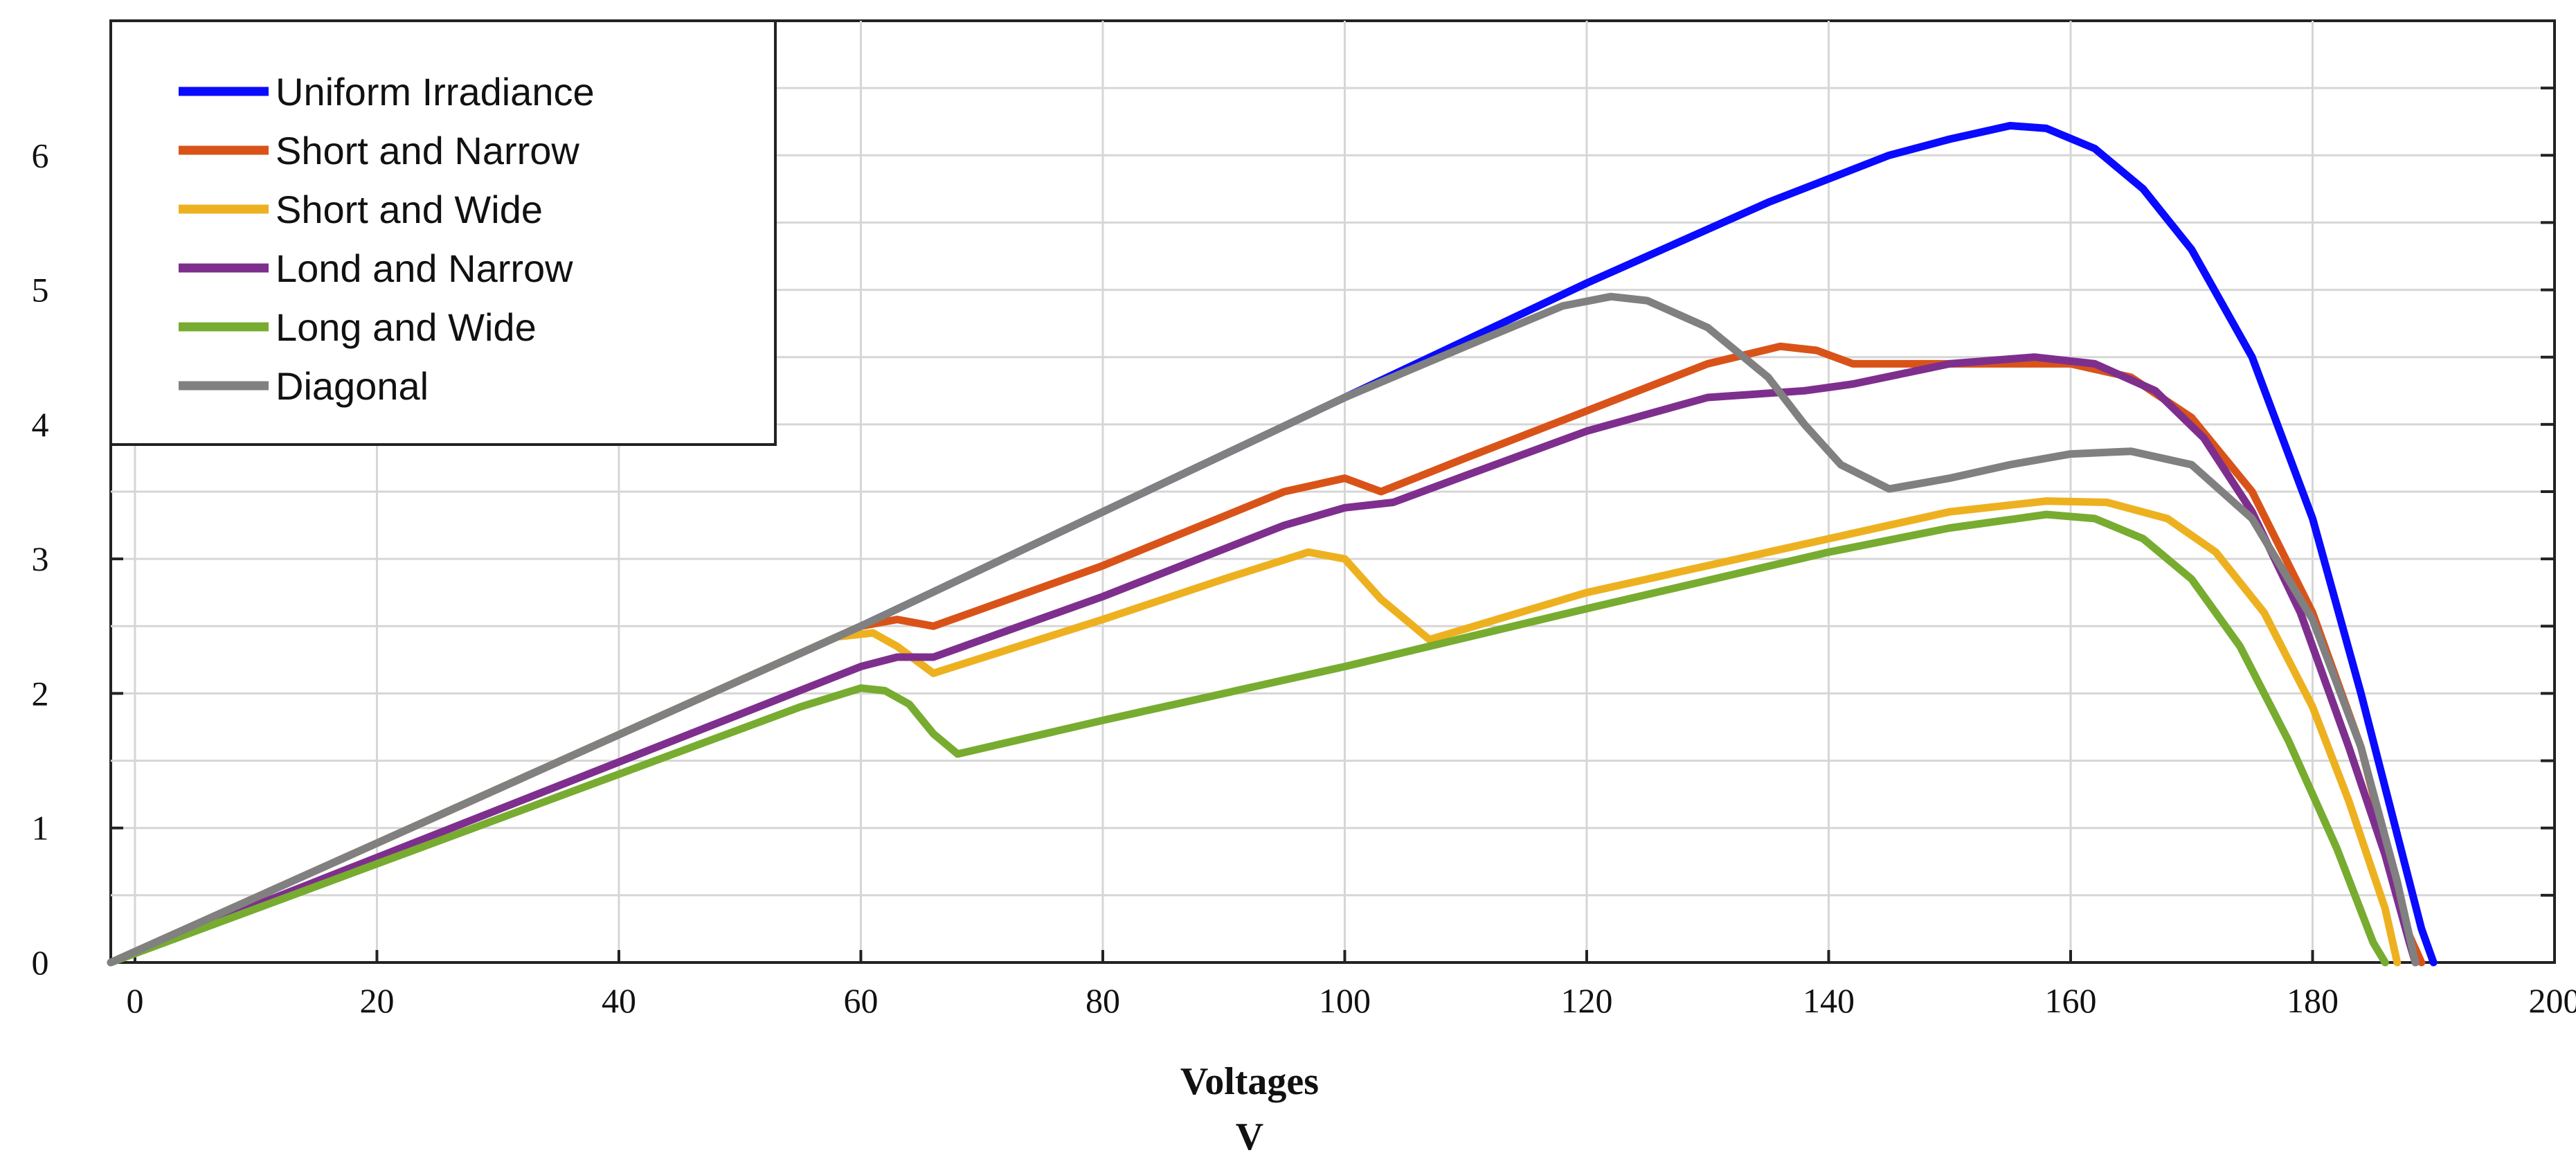 This screenshot has width=2576, height=1164. What do you see at coordinates (40, 155) in the screenshot?
I see `y-tick-label: 6` at bounding box center [40, 155].